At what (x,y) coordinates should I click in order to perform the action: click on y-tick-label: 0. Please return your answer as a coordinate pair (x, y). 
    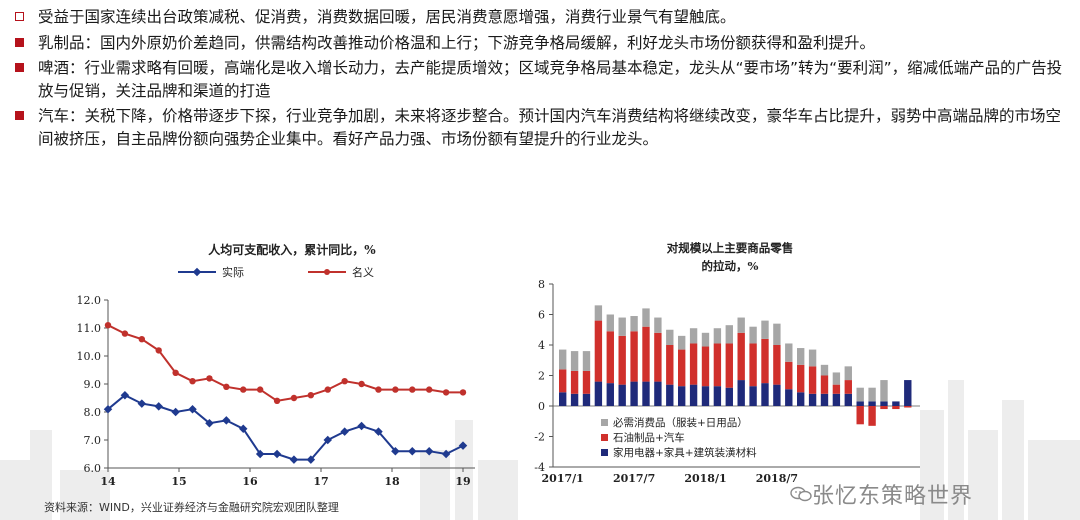
    Looking at the image, I should click on (541, 406).